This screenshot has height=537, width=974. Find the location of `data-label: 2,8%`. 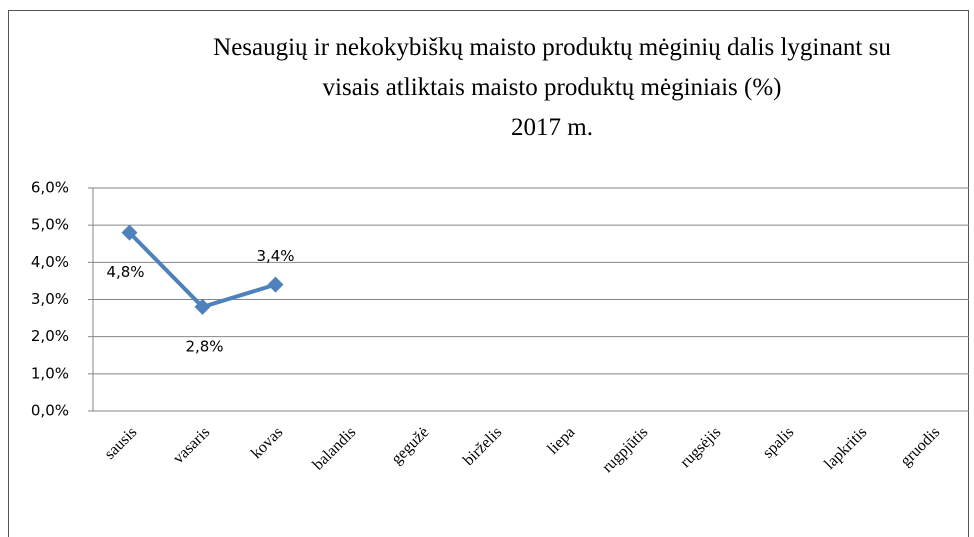

data-label: 2,8% is located at coordinates (204, 346).